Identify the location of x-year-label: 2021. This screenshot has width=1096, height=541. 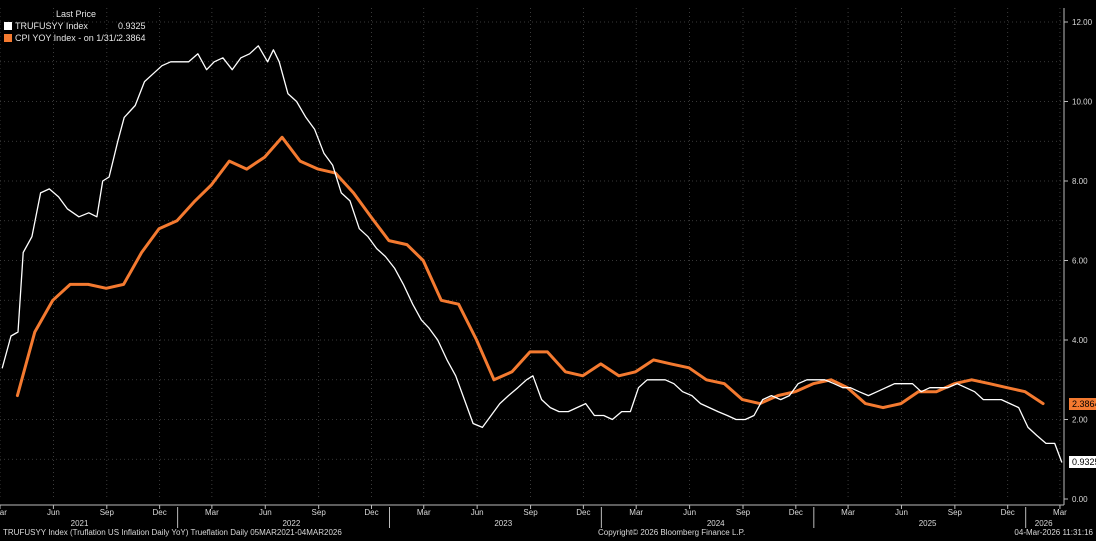
(80, 523).